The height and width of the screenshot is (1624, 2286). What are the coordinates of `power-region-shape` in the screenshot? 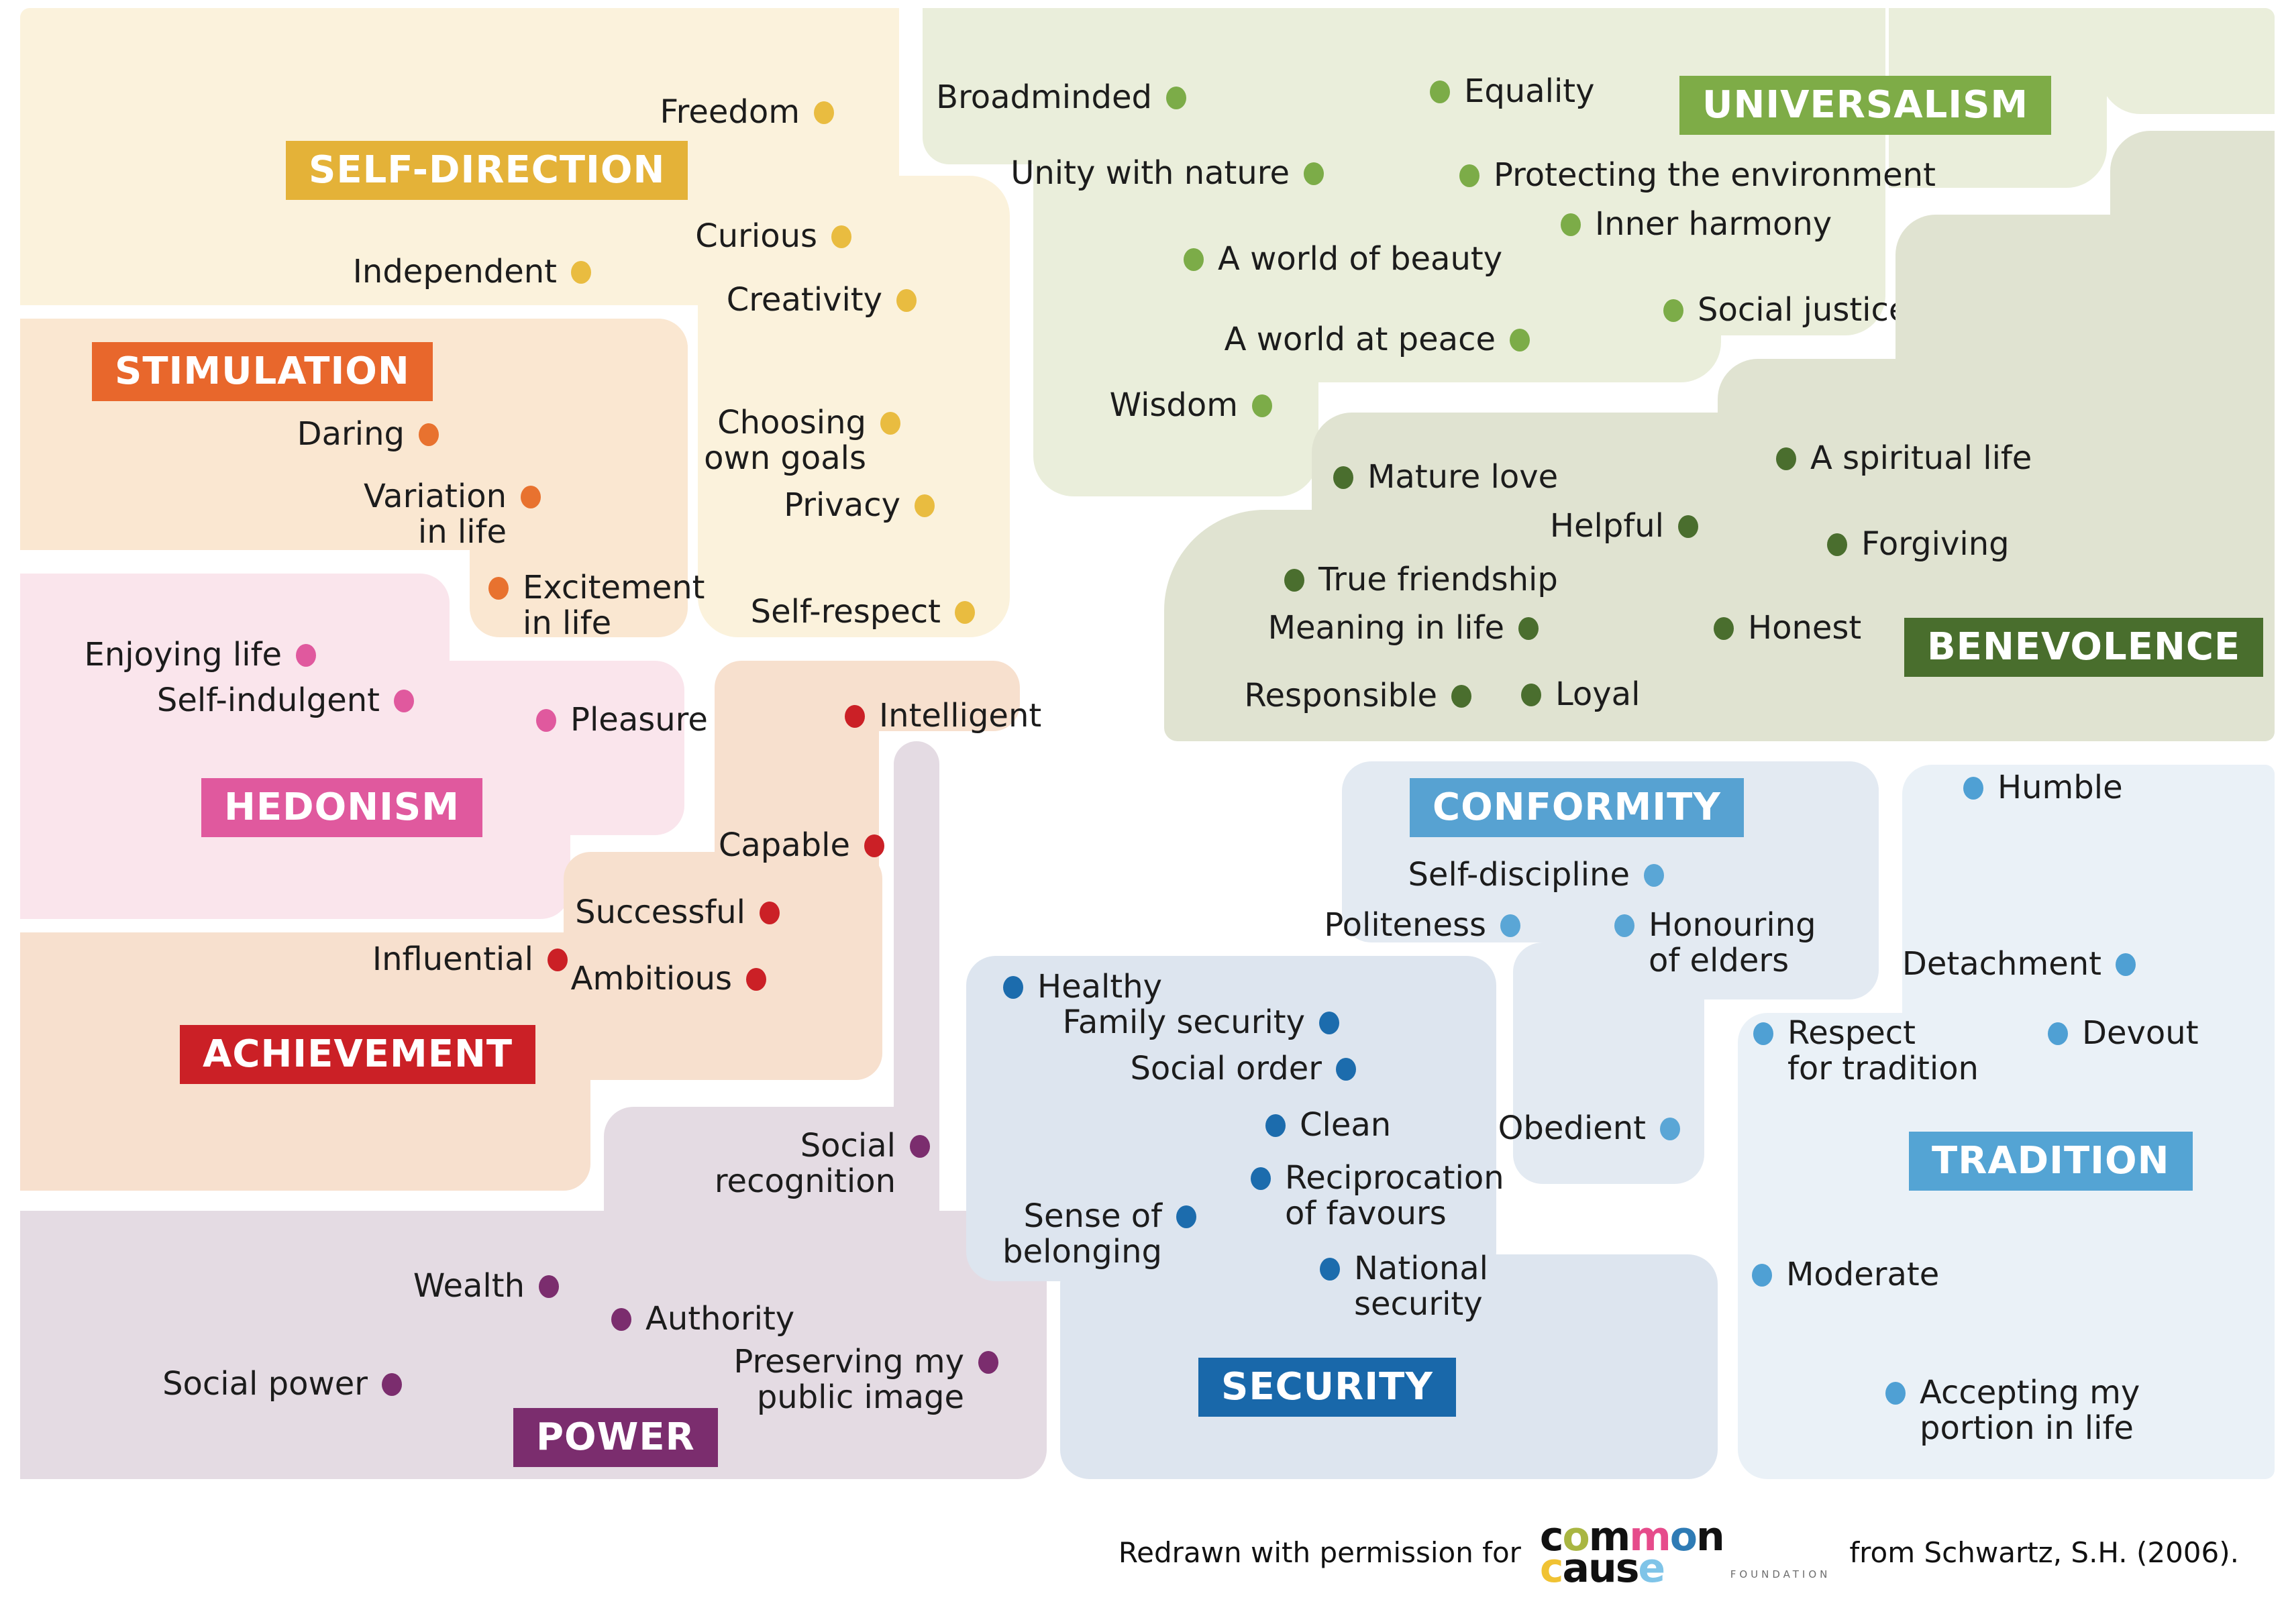 It's located at (916, 976).